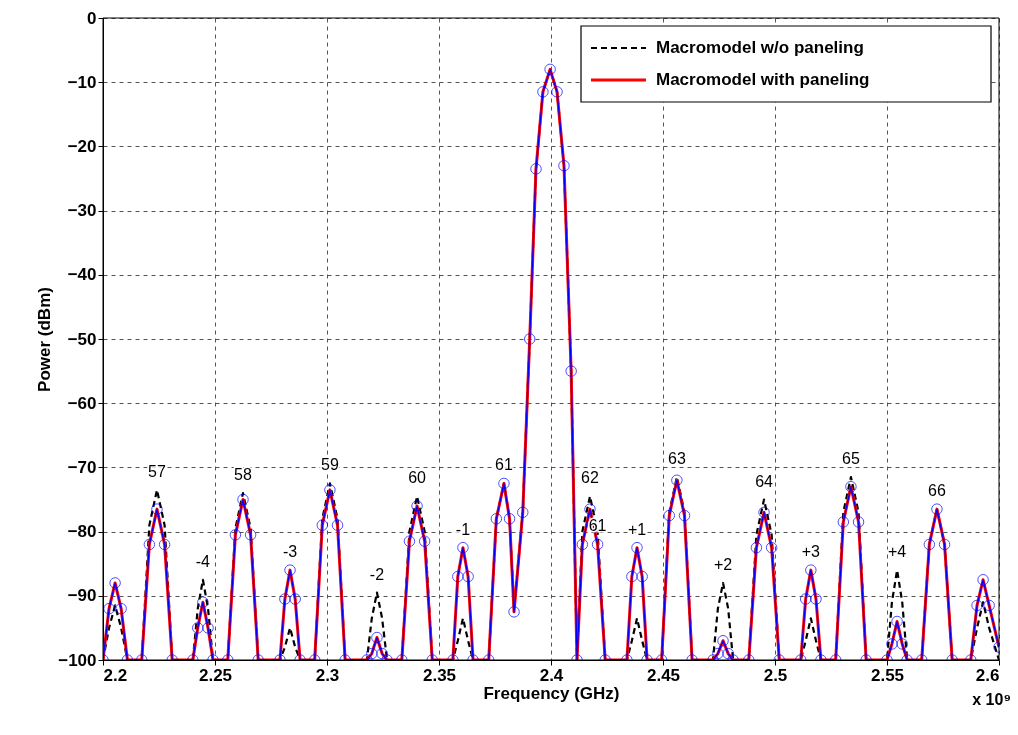 The height and width of the screenshot is (735, 1018). What do you see at coordinates (676, 459) in the screenshot?
I see `annotation: 63` at bounding box center [676, 459].